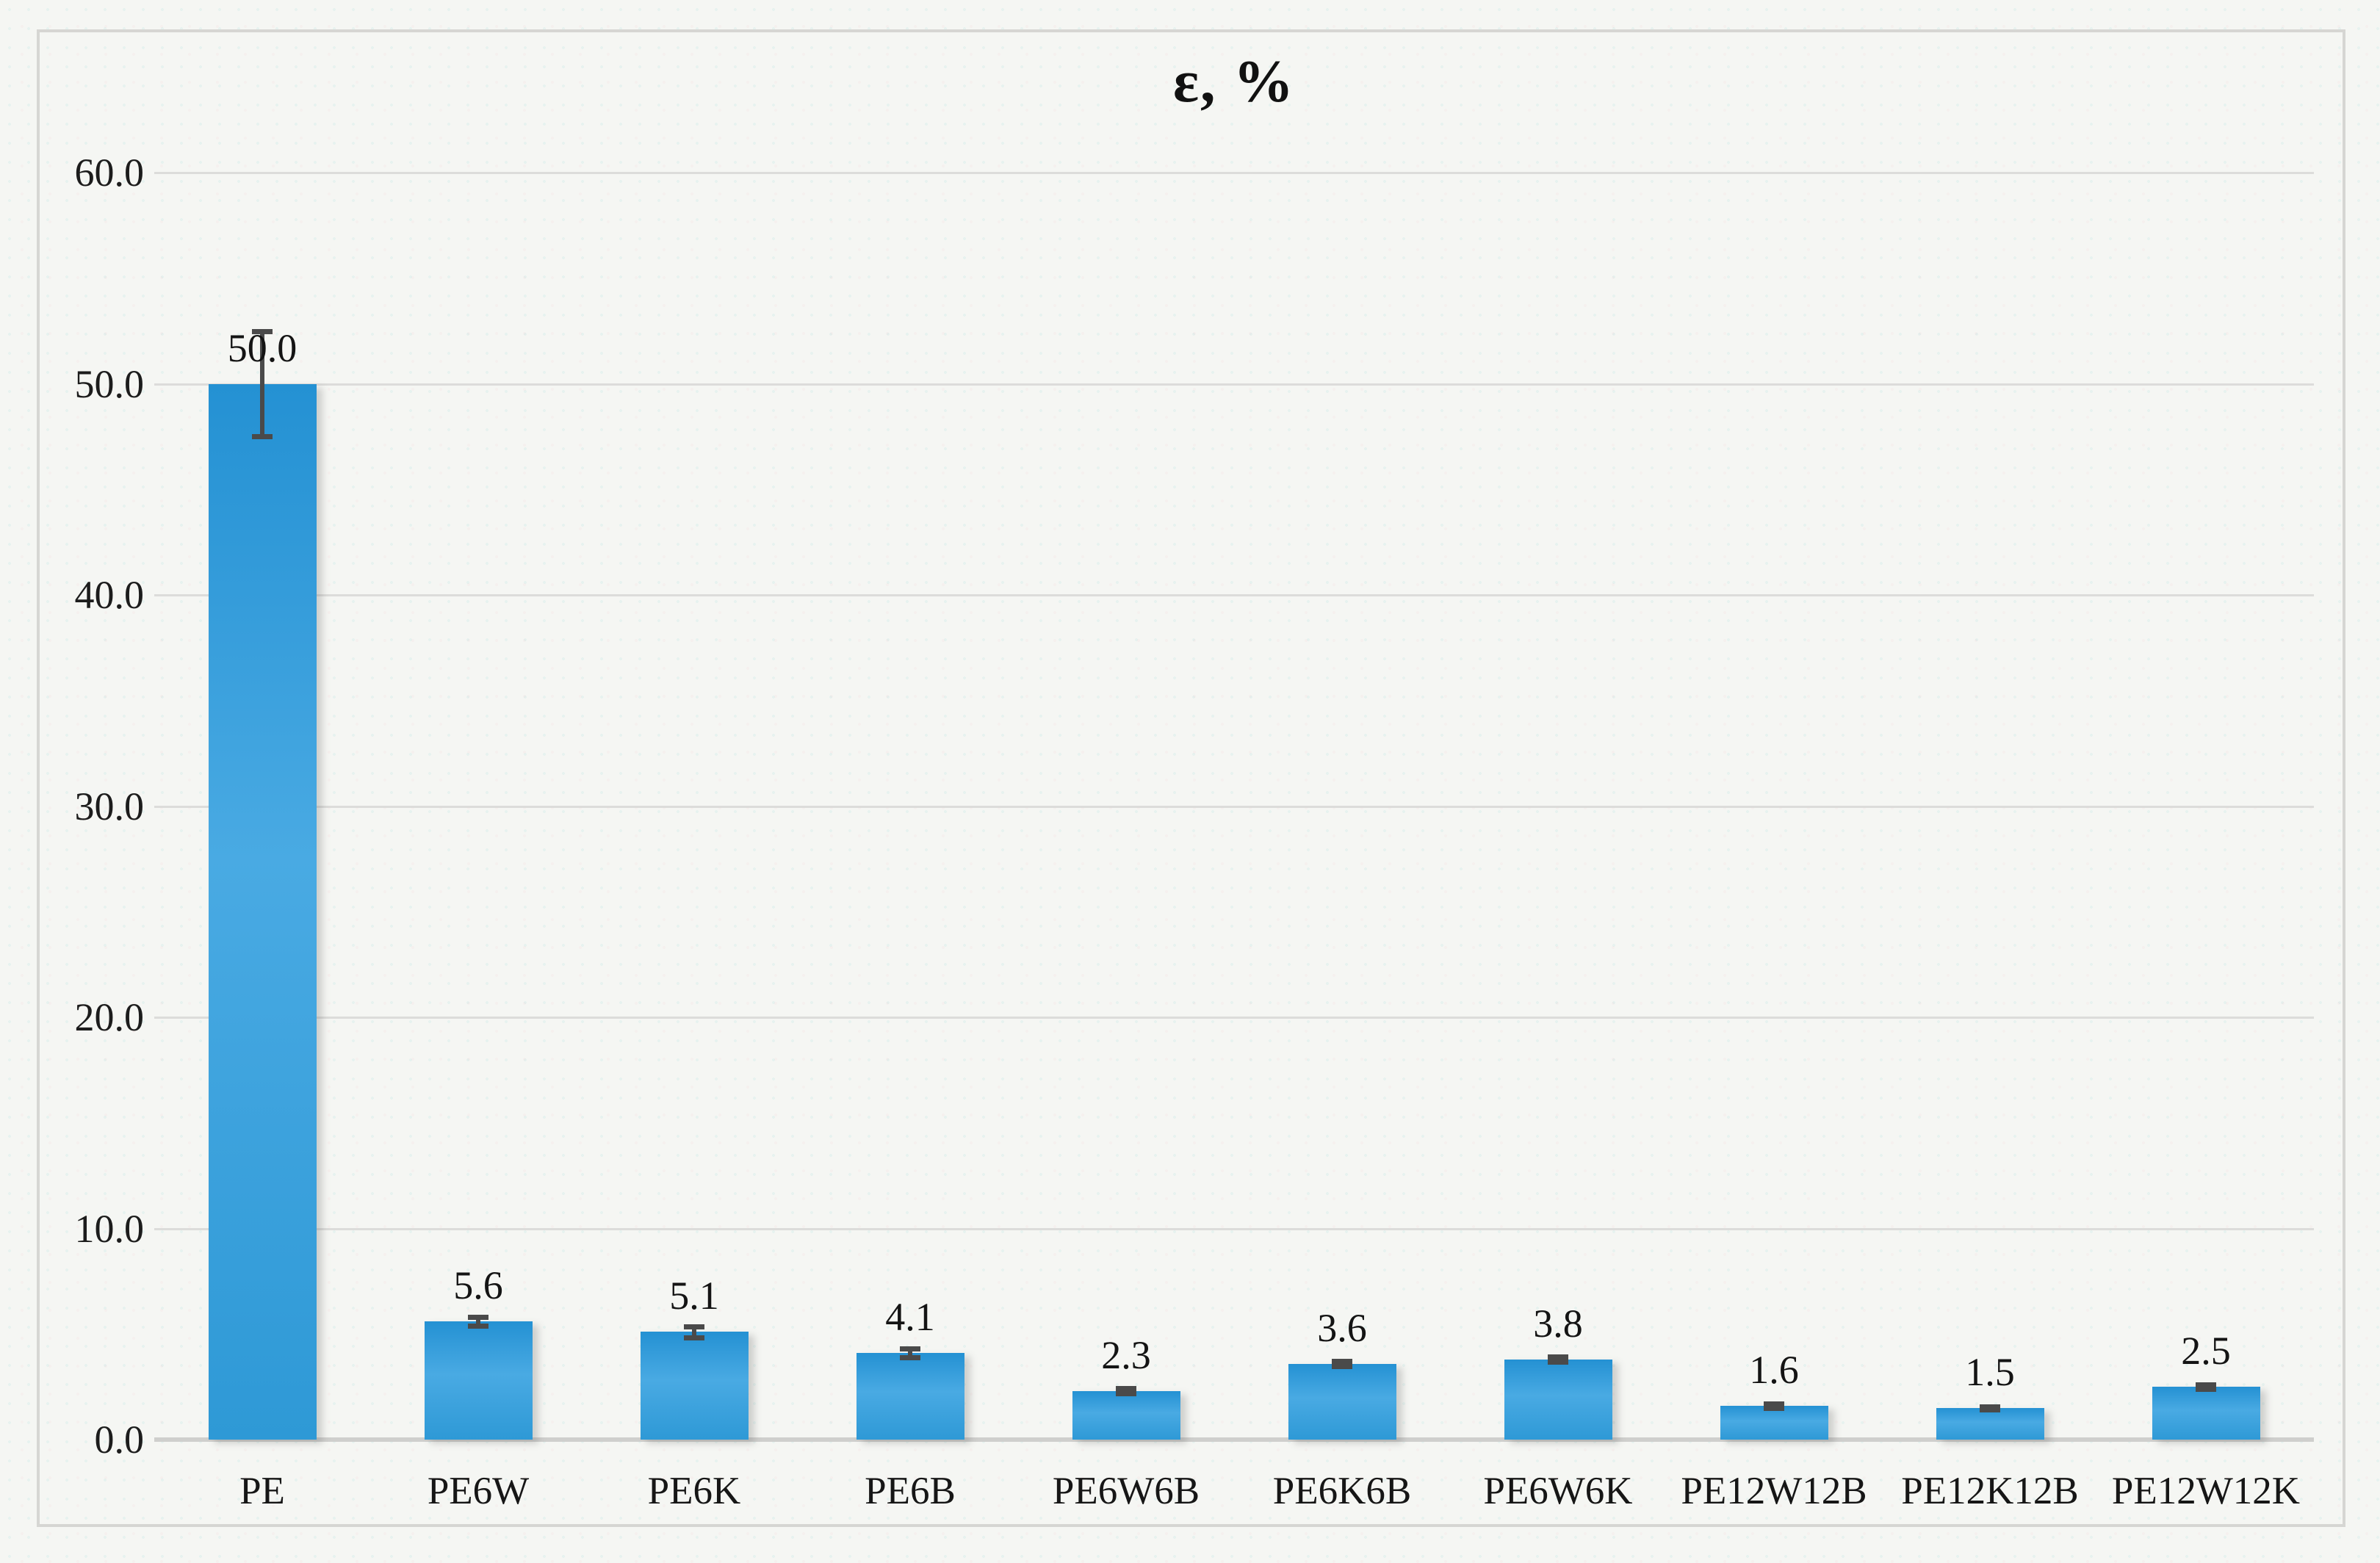  Describe the element at coordinates (262, 1491) in the screenshot. I see `x-axis-category-label: PE` at that location.